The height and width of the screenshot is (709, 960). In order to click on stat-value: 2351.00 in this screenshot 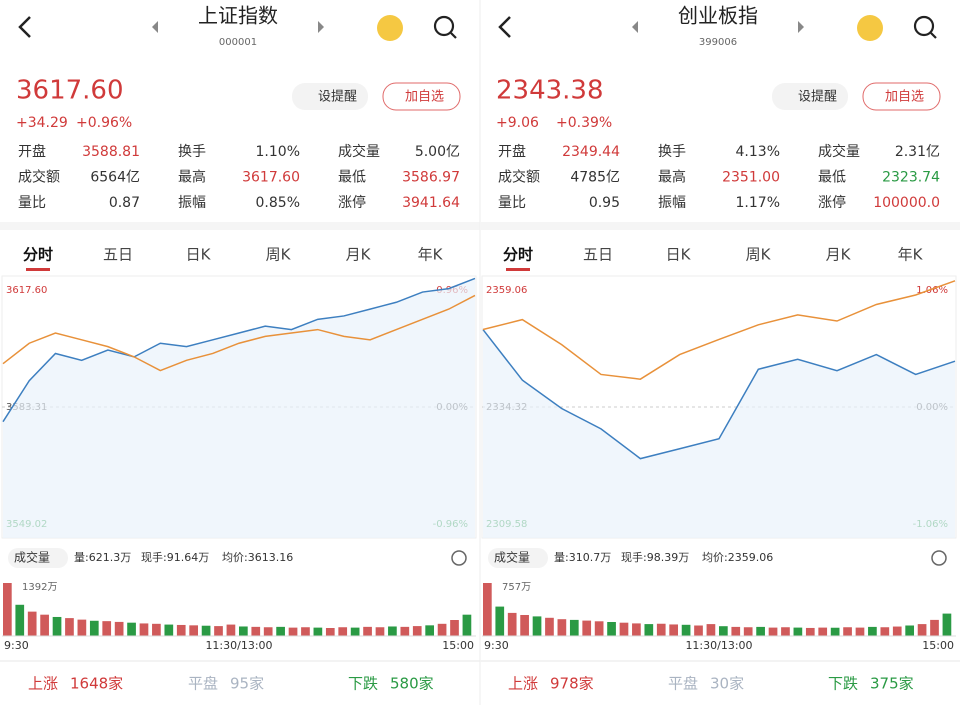, I will do `click(751, 178)`.